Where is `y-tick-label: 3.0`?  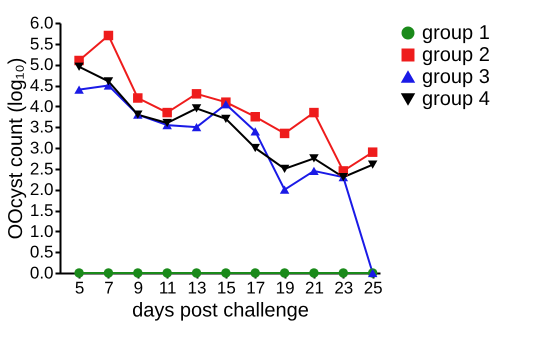
y-tick-label: 3.0 is located at coordinates (42, 148).